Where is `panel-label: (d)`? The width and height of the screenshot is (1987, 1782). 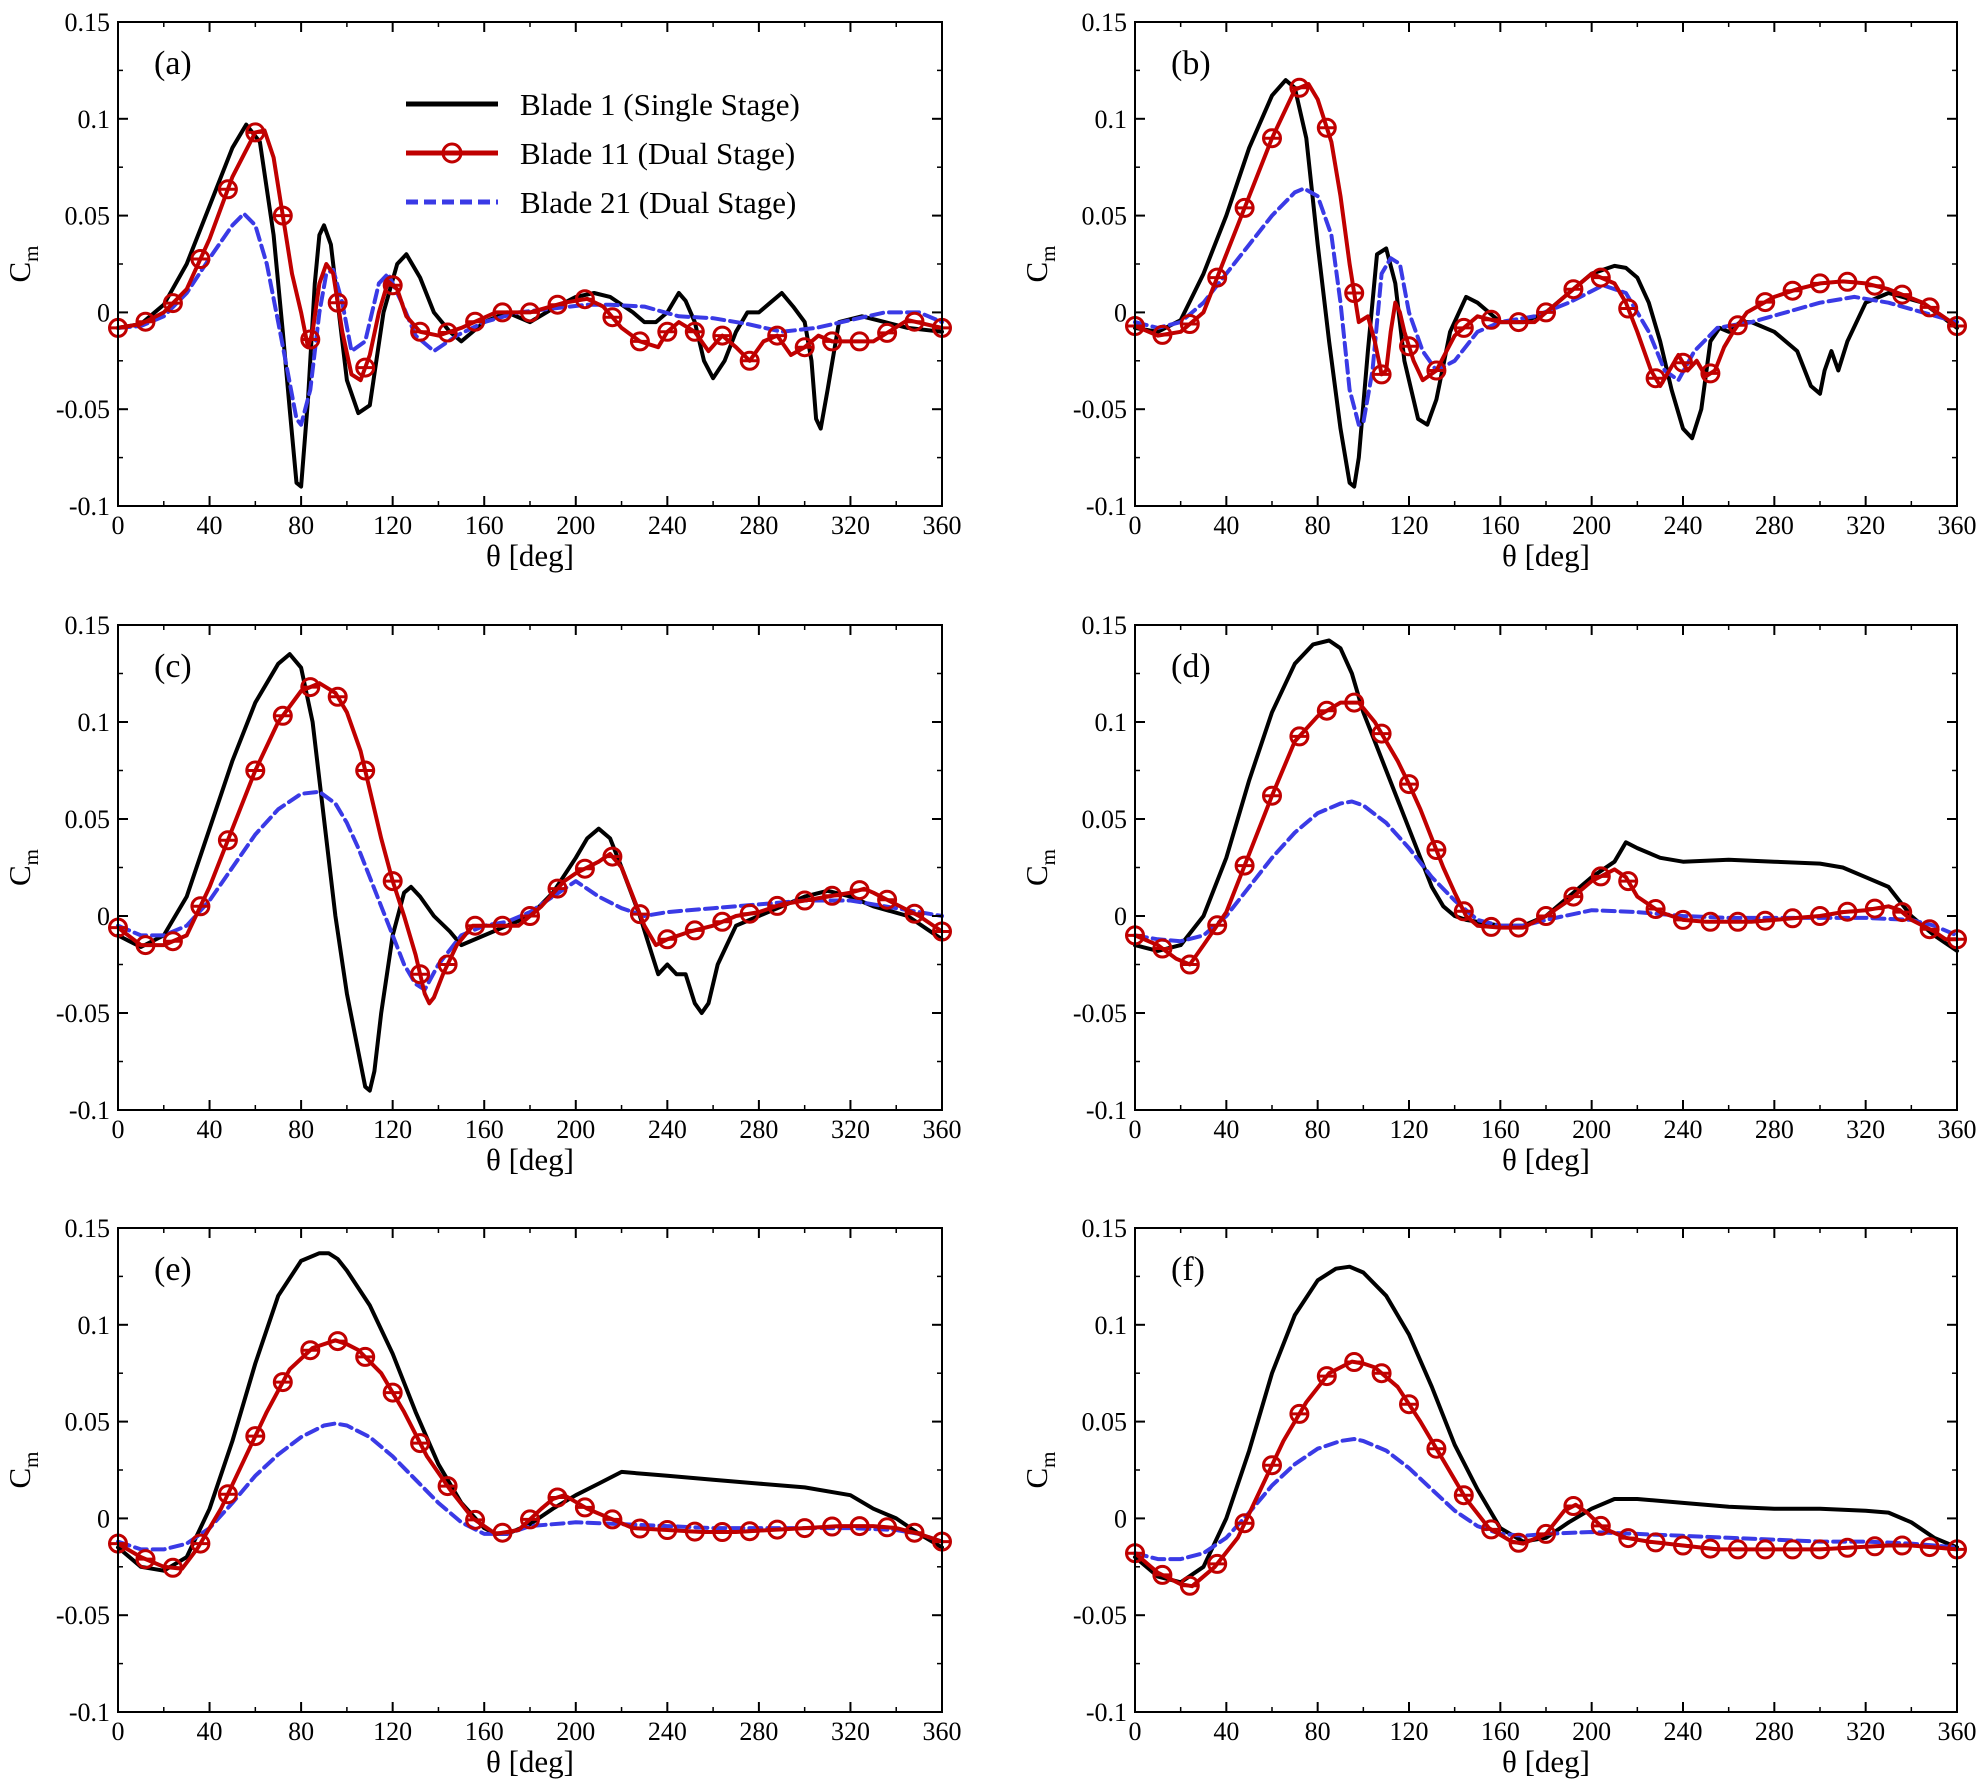
panel-label: (d) is located at coordinates (1191, 666).